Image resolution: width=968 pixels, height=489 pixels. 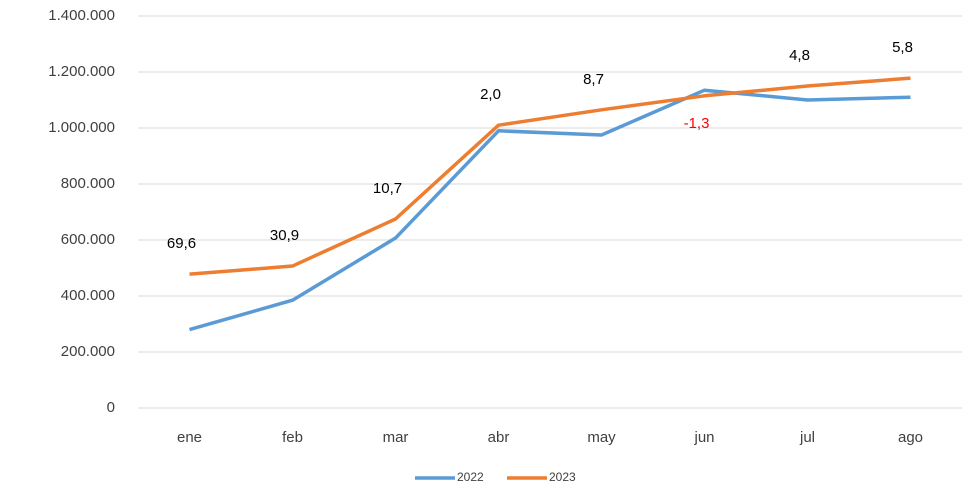 What do you see at coordinates (292, 437) in the screenshot?
I see `x-tick-label: feb` at bounding box center [292, 437].